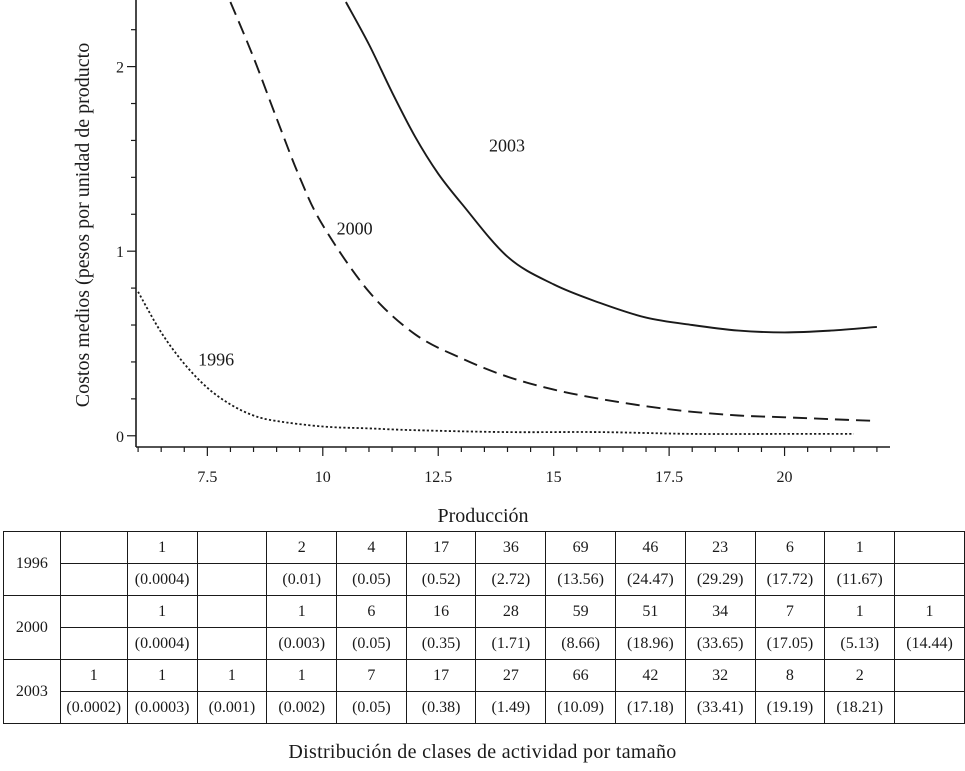  I want to click on curve-1996, so click(495, 363).